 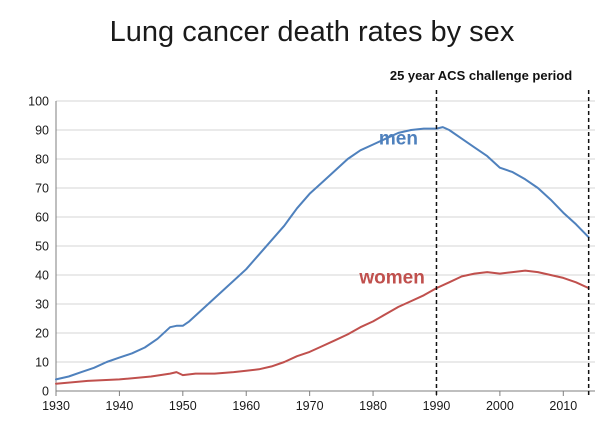 I want to click on y-tick-label: 100, so click(x=38, y=102).